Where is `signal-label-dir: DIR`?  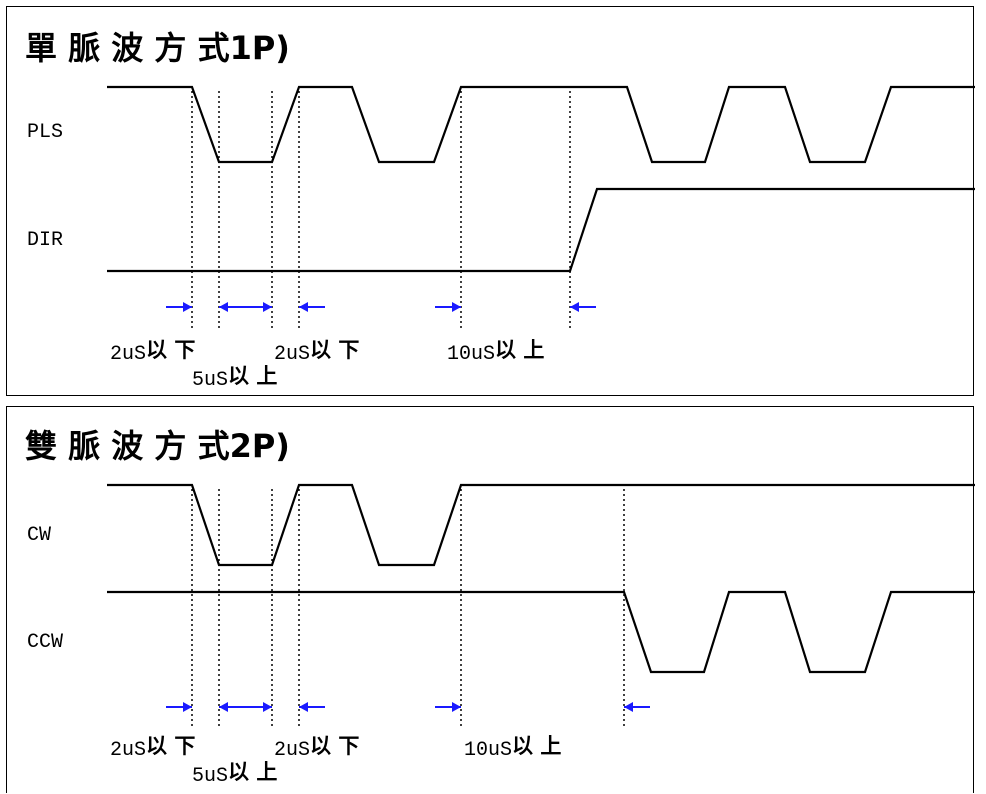
signal-label-dir: DIR is located at coordinates (45, 240).